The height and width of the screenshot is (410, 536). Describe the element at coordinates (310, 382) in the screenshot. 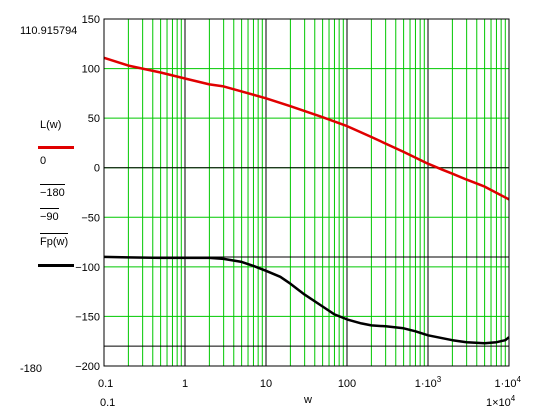

I see `x-tick-labels: 0.1 1 10 100 1·10³ 1·10⁴` at that location.